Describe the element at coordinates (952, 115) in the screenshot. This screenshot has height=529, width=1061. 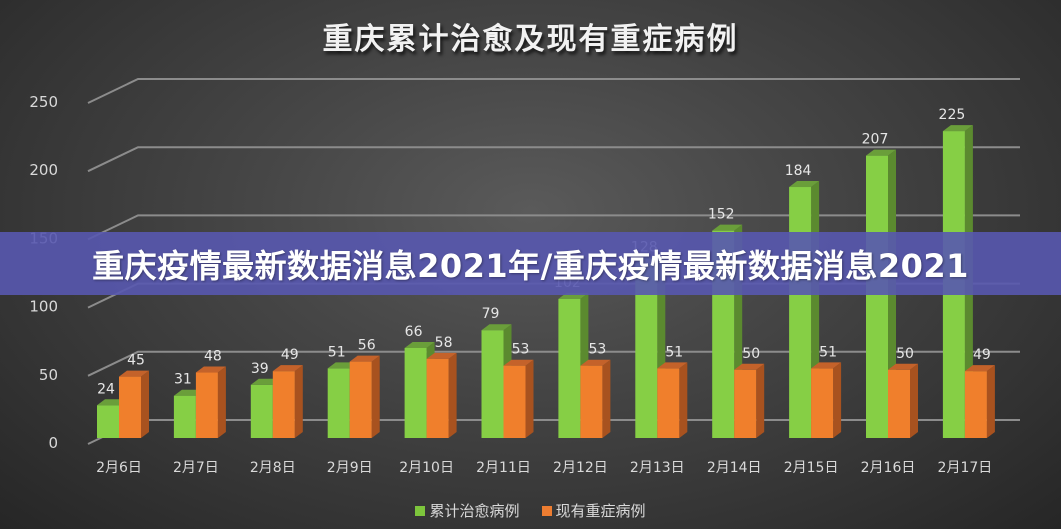
I see `data-label: 225` at that location.